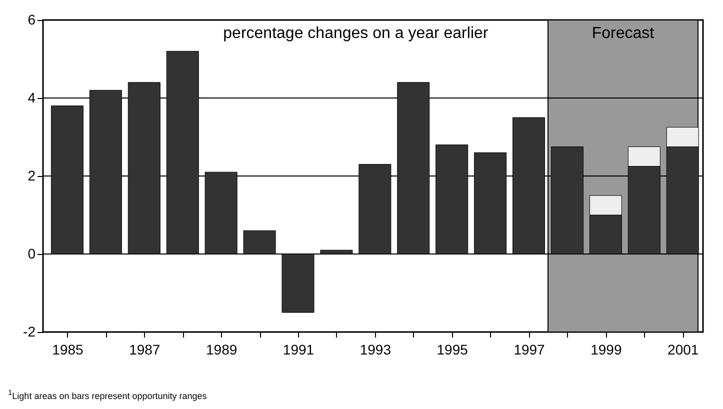  What do you see at coordinates (29, 332) in the screenshot?
I see `y-tick-label: -2` at bounding box center [29, 332].